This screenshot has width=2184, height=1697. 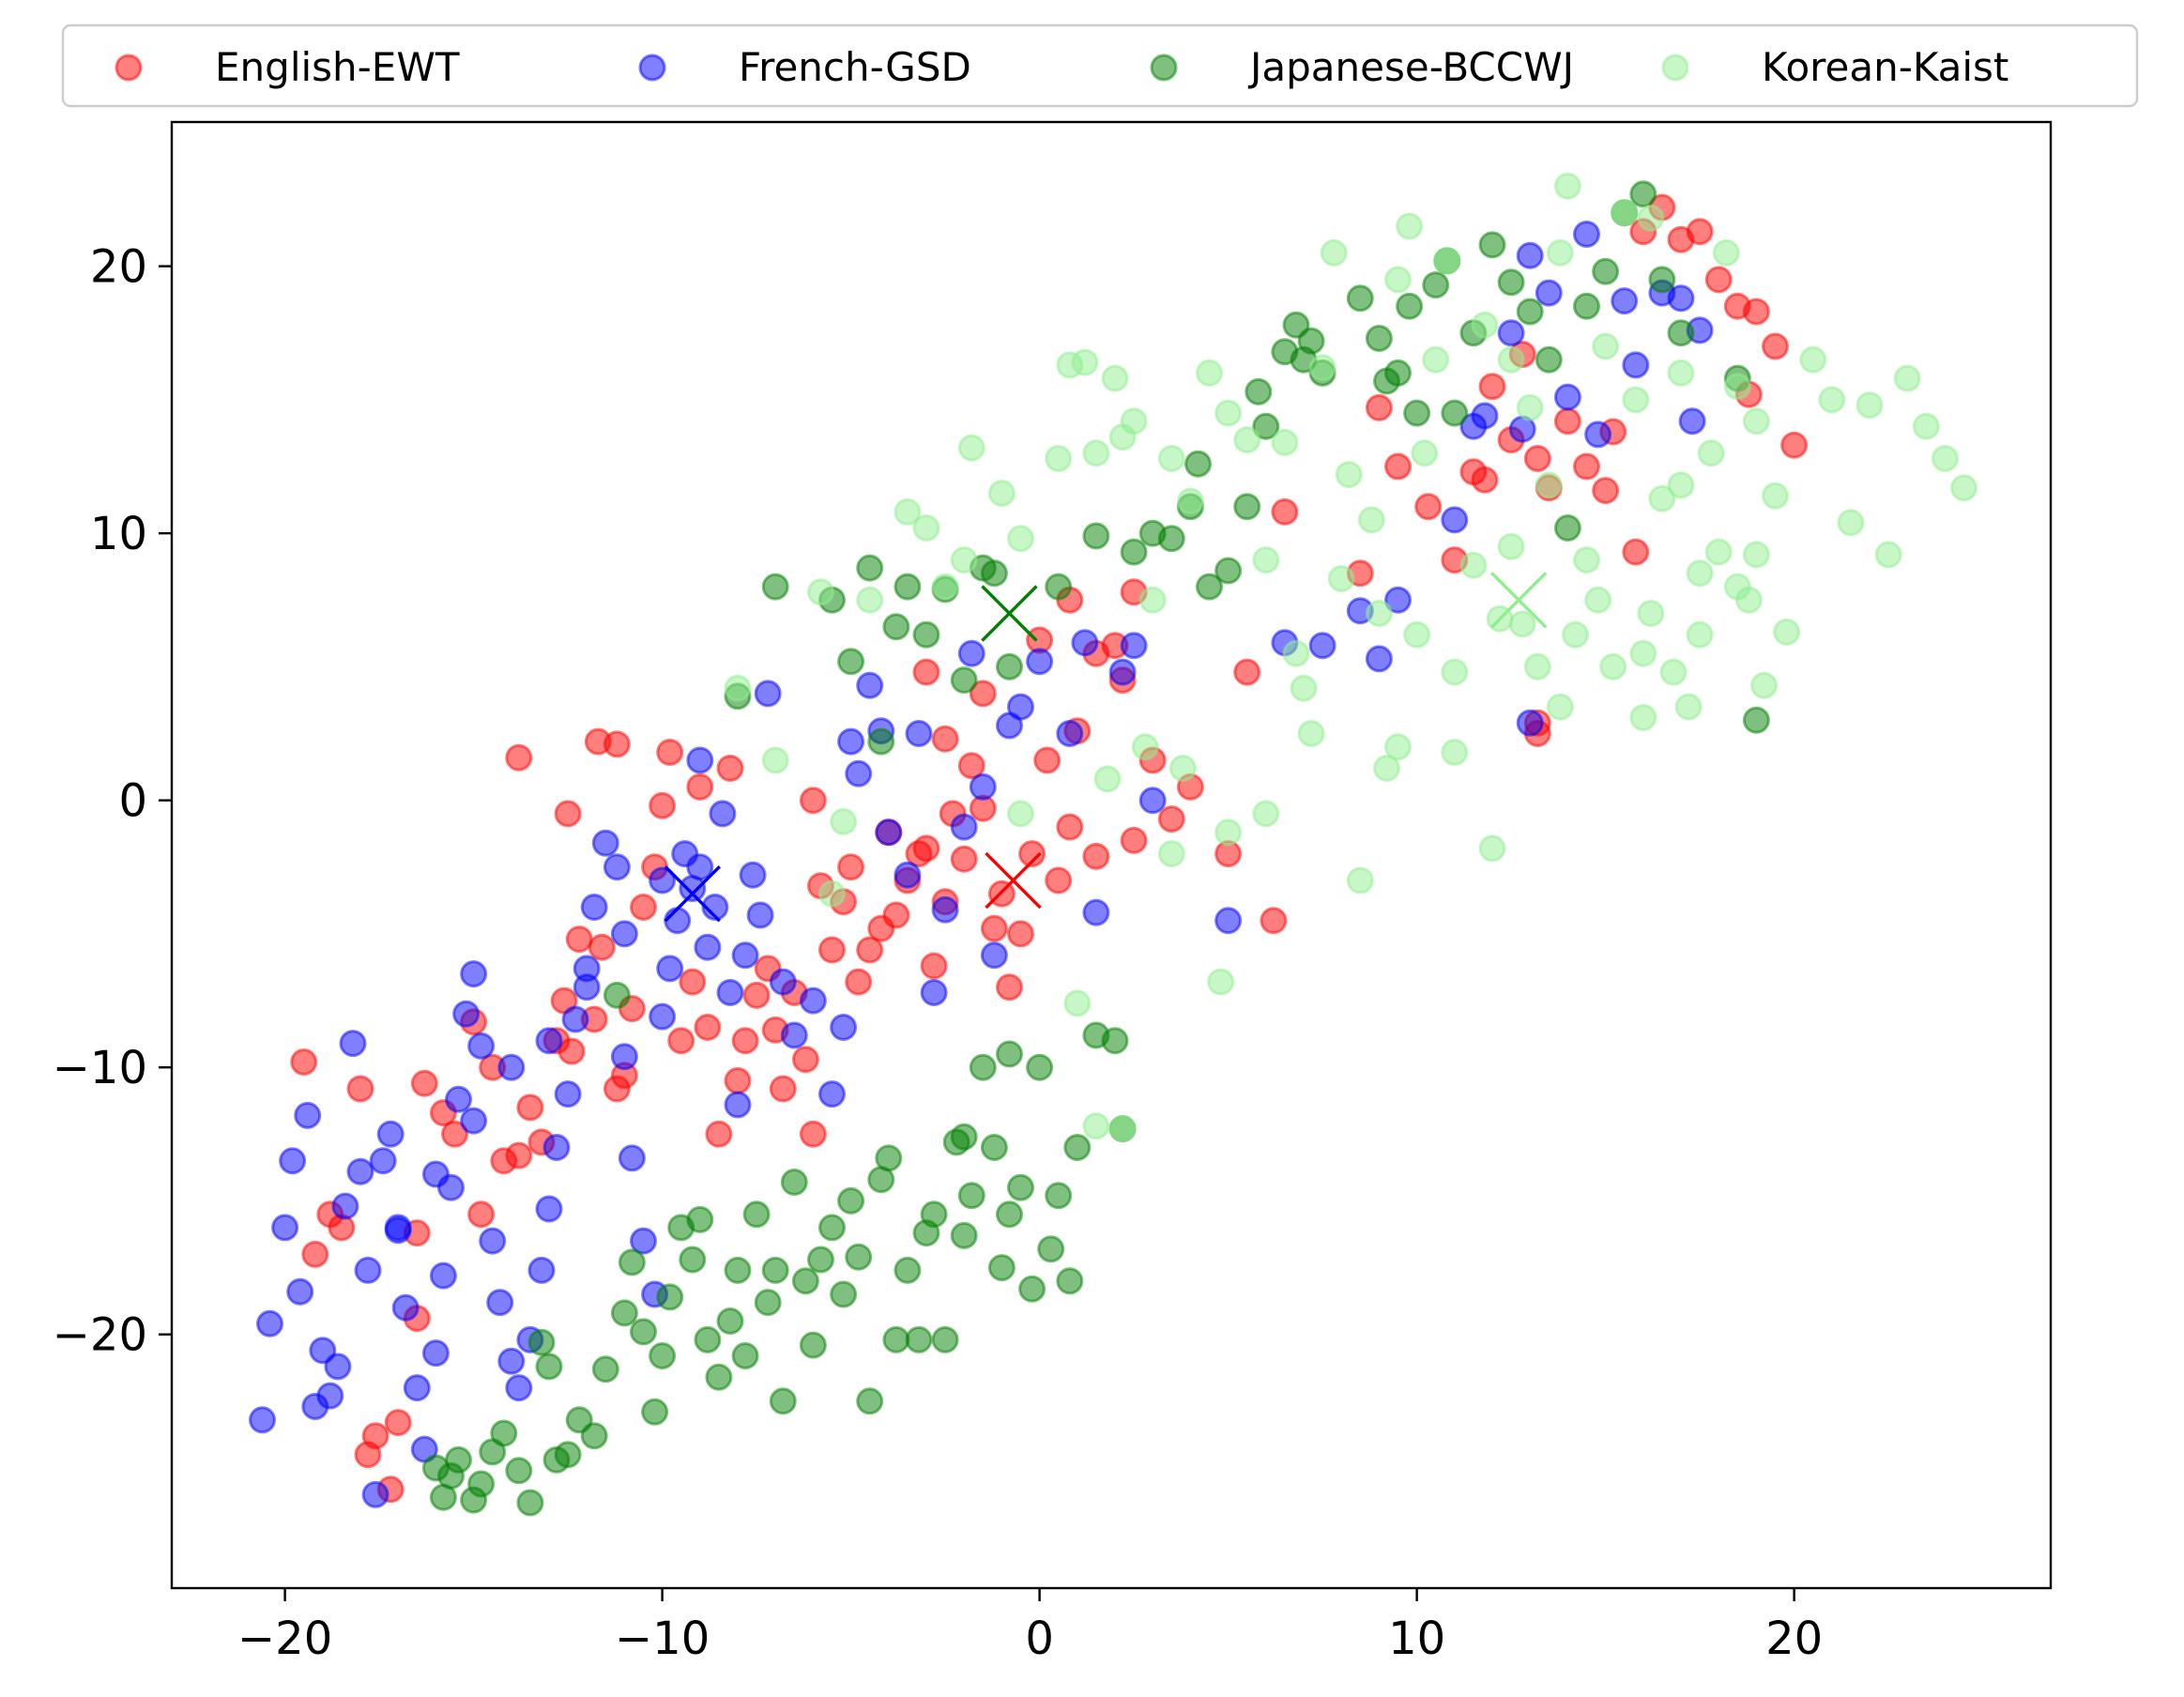 I want to click on legend-entry-2: Japanese-BCCWJ, so click(x=1362, y=67).